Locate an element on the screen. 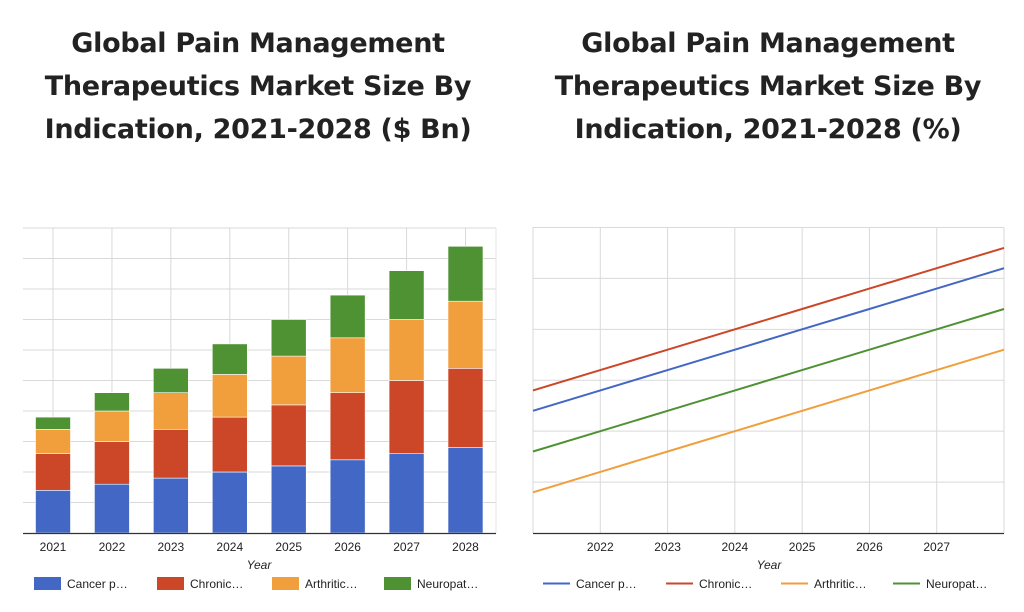  bar-stack-2026 is located at coordinates (347, 414).